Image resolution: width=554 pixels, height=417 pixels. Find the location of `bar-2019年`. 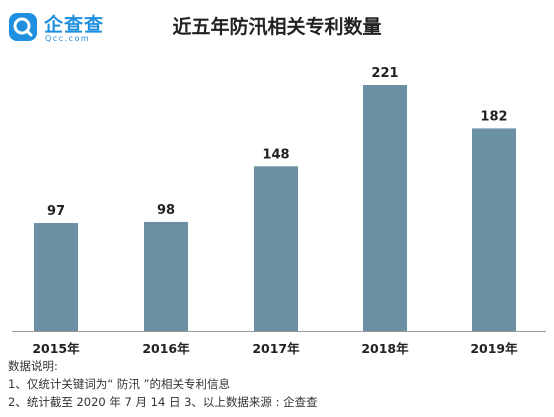

bar-2019年 is located at coordinates (494, 229).